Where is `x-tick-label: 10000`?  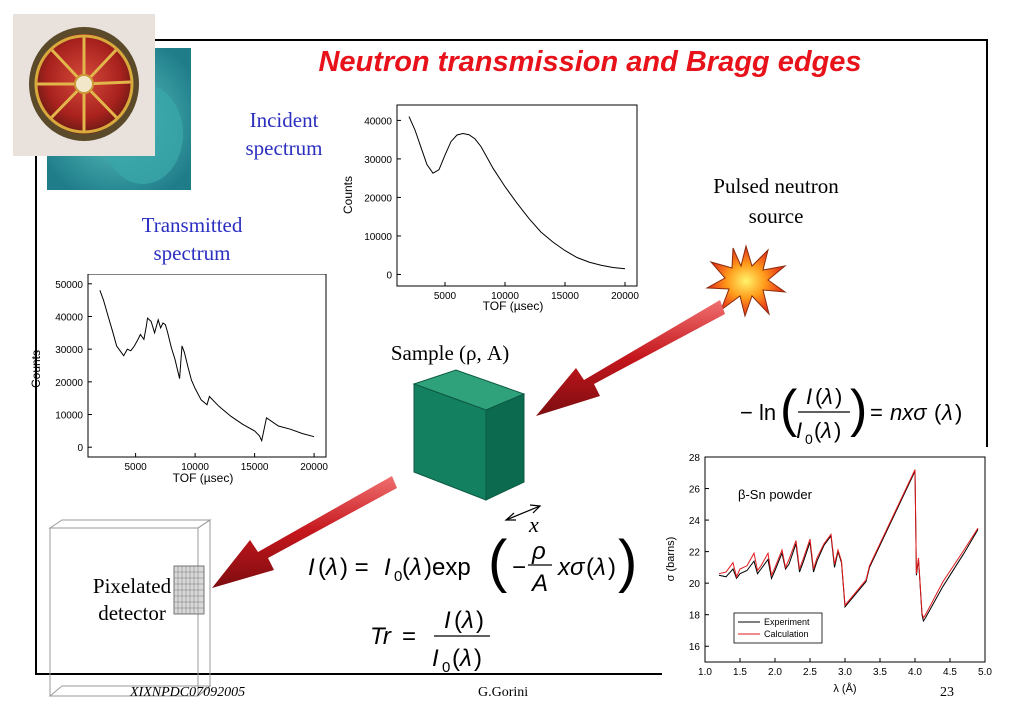 x-tick-label: 10000 is located at coordinates (505, 296).